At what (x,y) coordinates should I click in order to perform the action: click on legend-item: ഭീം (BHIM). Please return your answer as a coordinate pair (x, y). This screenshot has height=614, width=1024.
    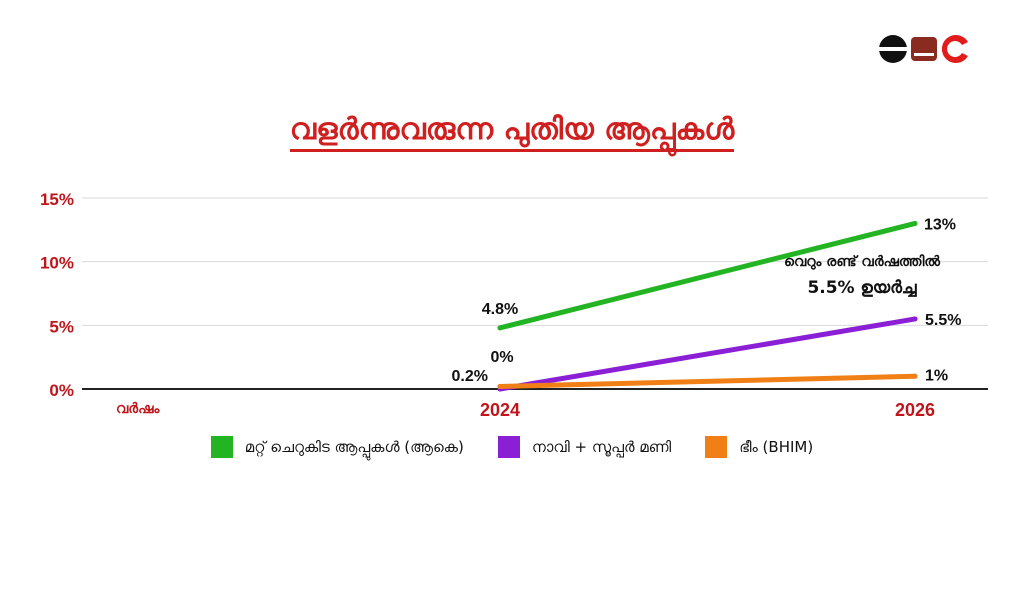
    Looking at the image, I should click on (759, 447).